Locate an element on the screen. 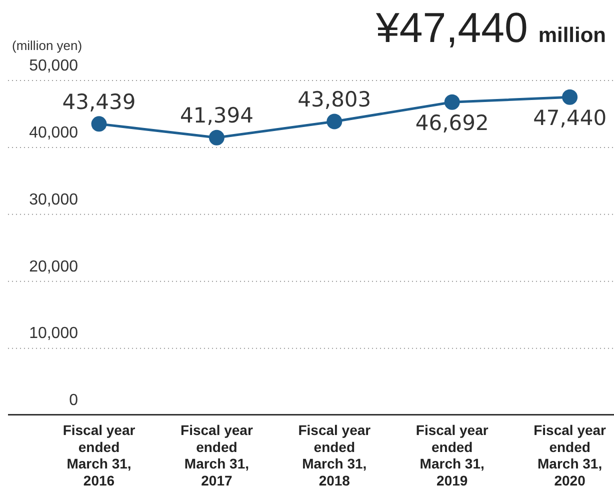  data-label: 43,803 is located at coordinates (335, 99).